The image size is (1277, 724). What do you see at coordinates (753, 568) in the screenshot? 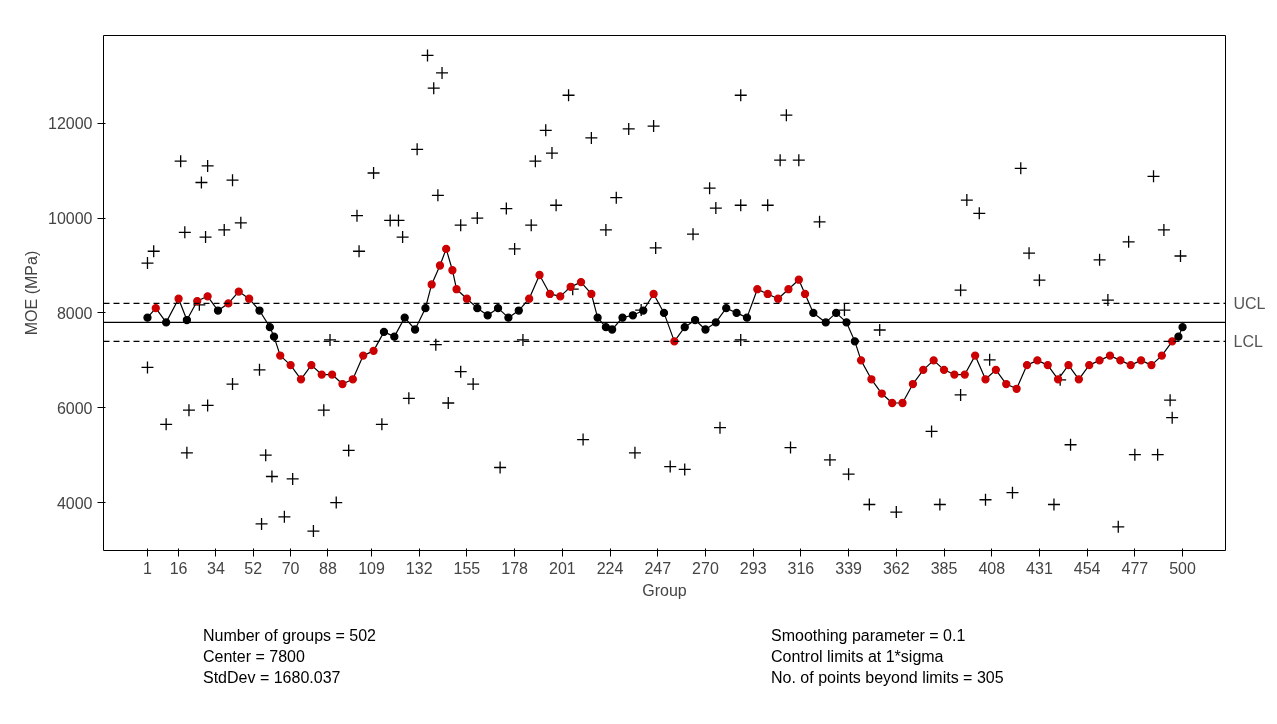
I see `x-tick-label: 293` at bounding box center [753, 568].